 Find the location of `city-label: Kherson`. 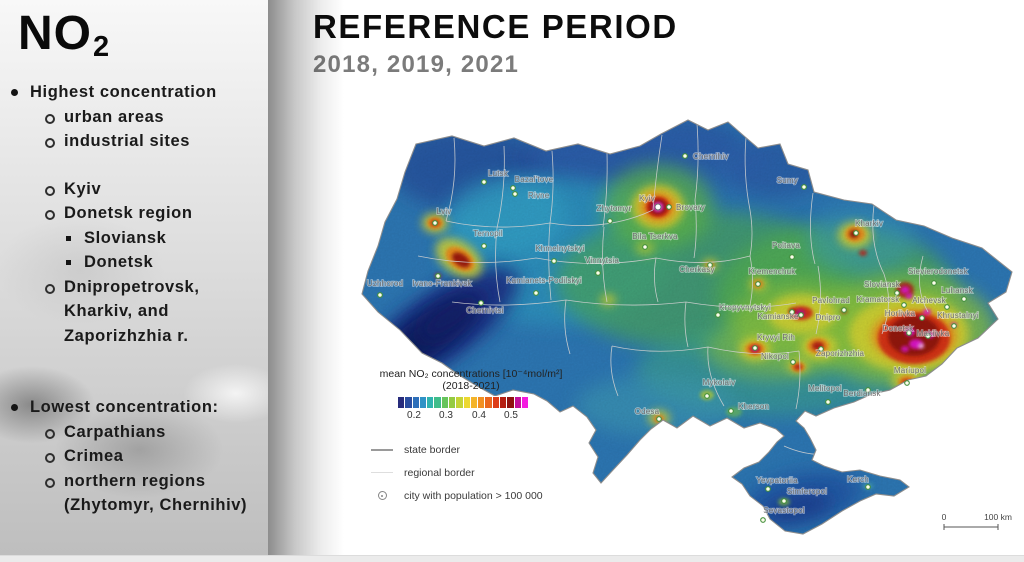

city-label: Kherson is located at coordinates (753, 406).